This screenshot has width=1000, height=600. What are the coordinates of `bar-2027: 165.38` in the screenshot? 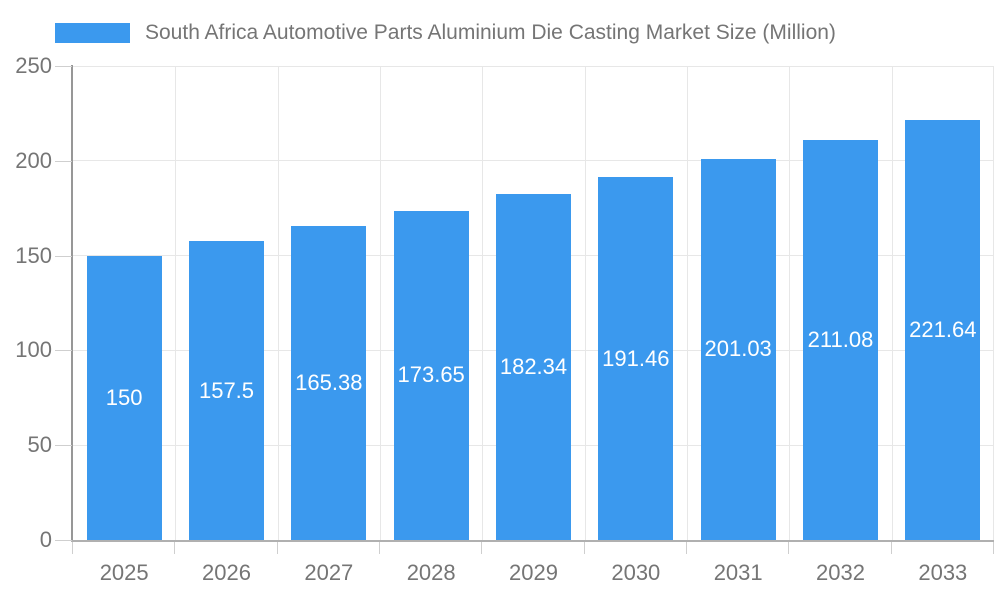 It's located at (329, 383).